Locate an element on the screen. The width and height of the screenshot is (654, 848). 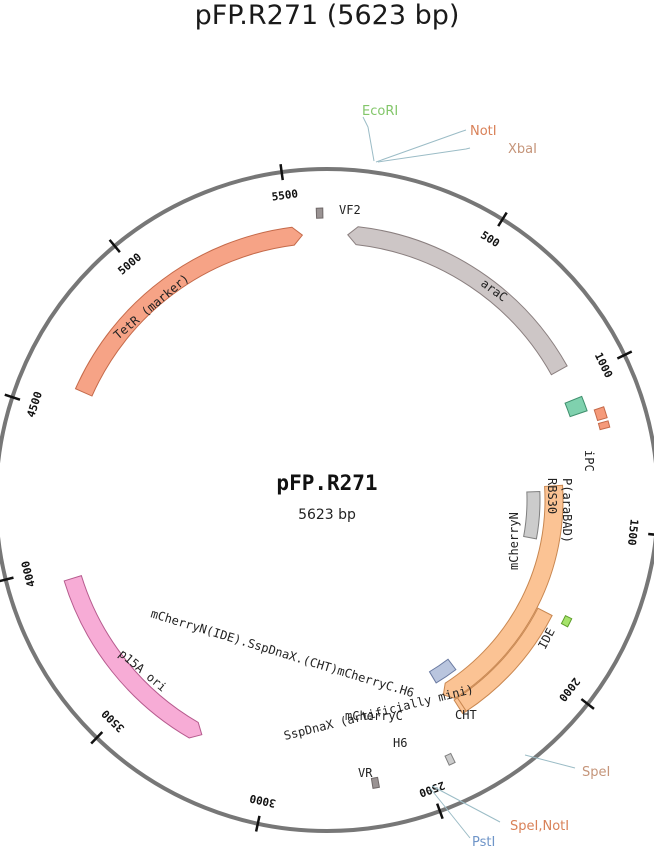
feature-araC is located at coordinates (457, 301).